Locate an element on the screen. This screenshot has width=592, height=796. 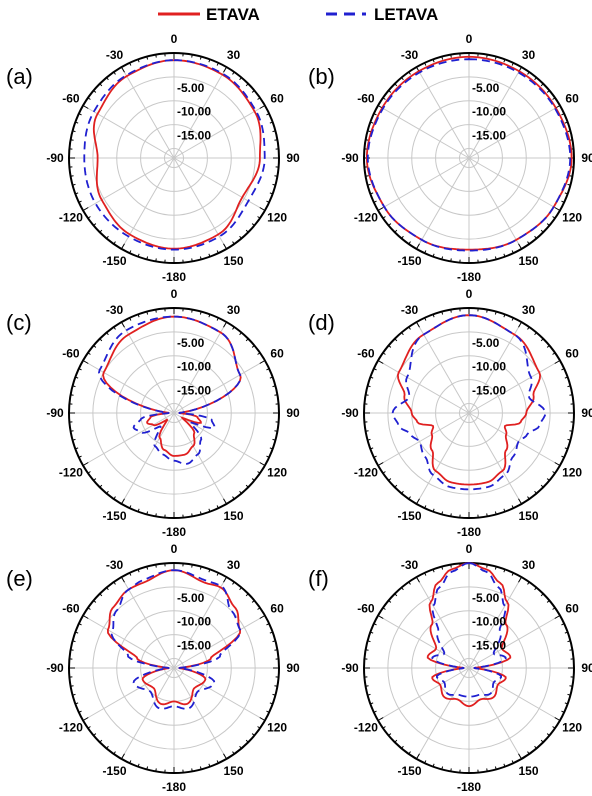
radial-tick-label: -10.00 is located at coordinates (489, 622).